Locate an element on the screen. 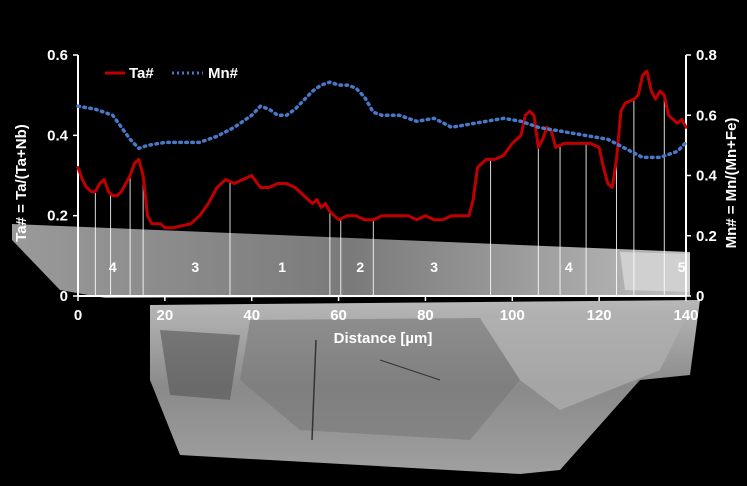 This screenshot has width=747, height=486. y-left-tick-label: 0.4 is located at coordinates (58, 135).